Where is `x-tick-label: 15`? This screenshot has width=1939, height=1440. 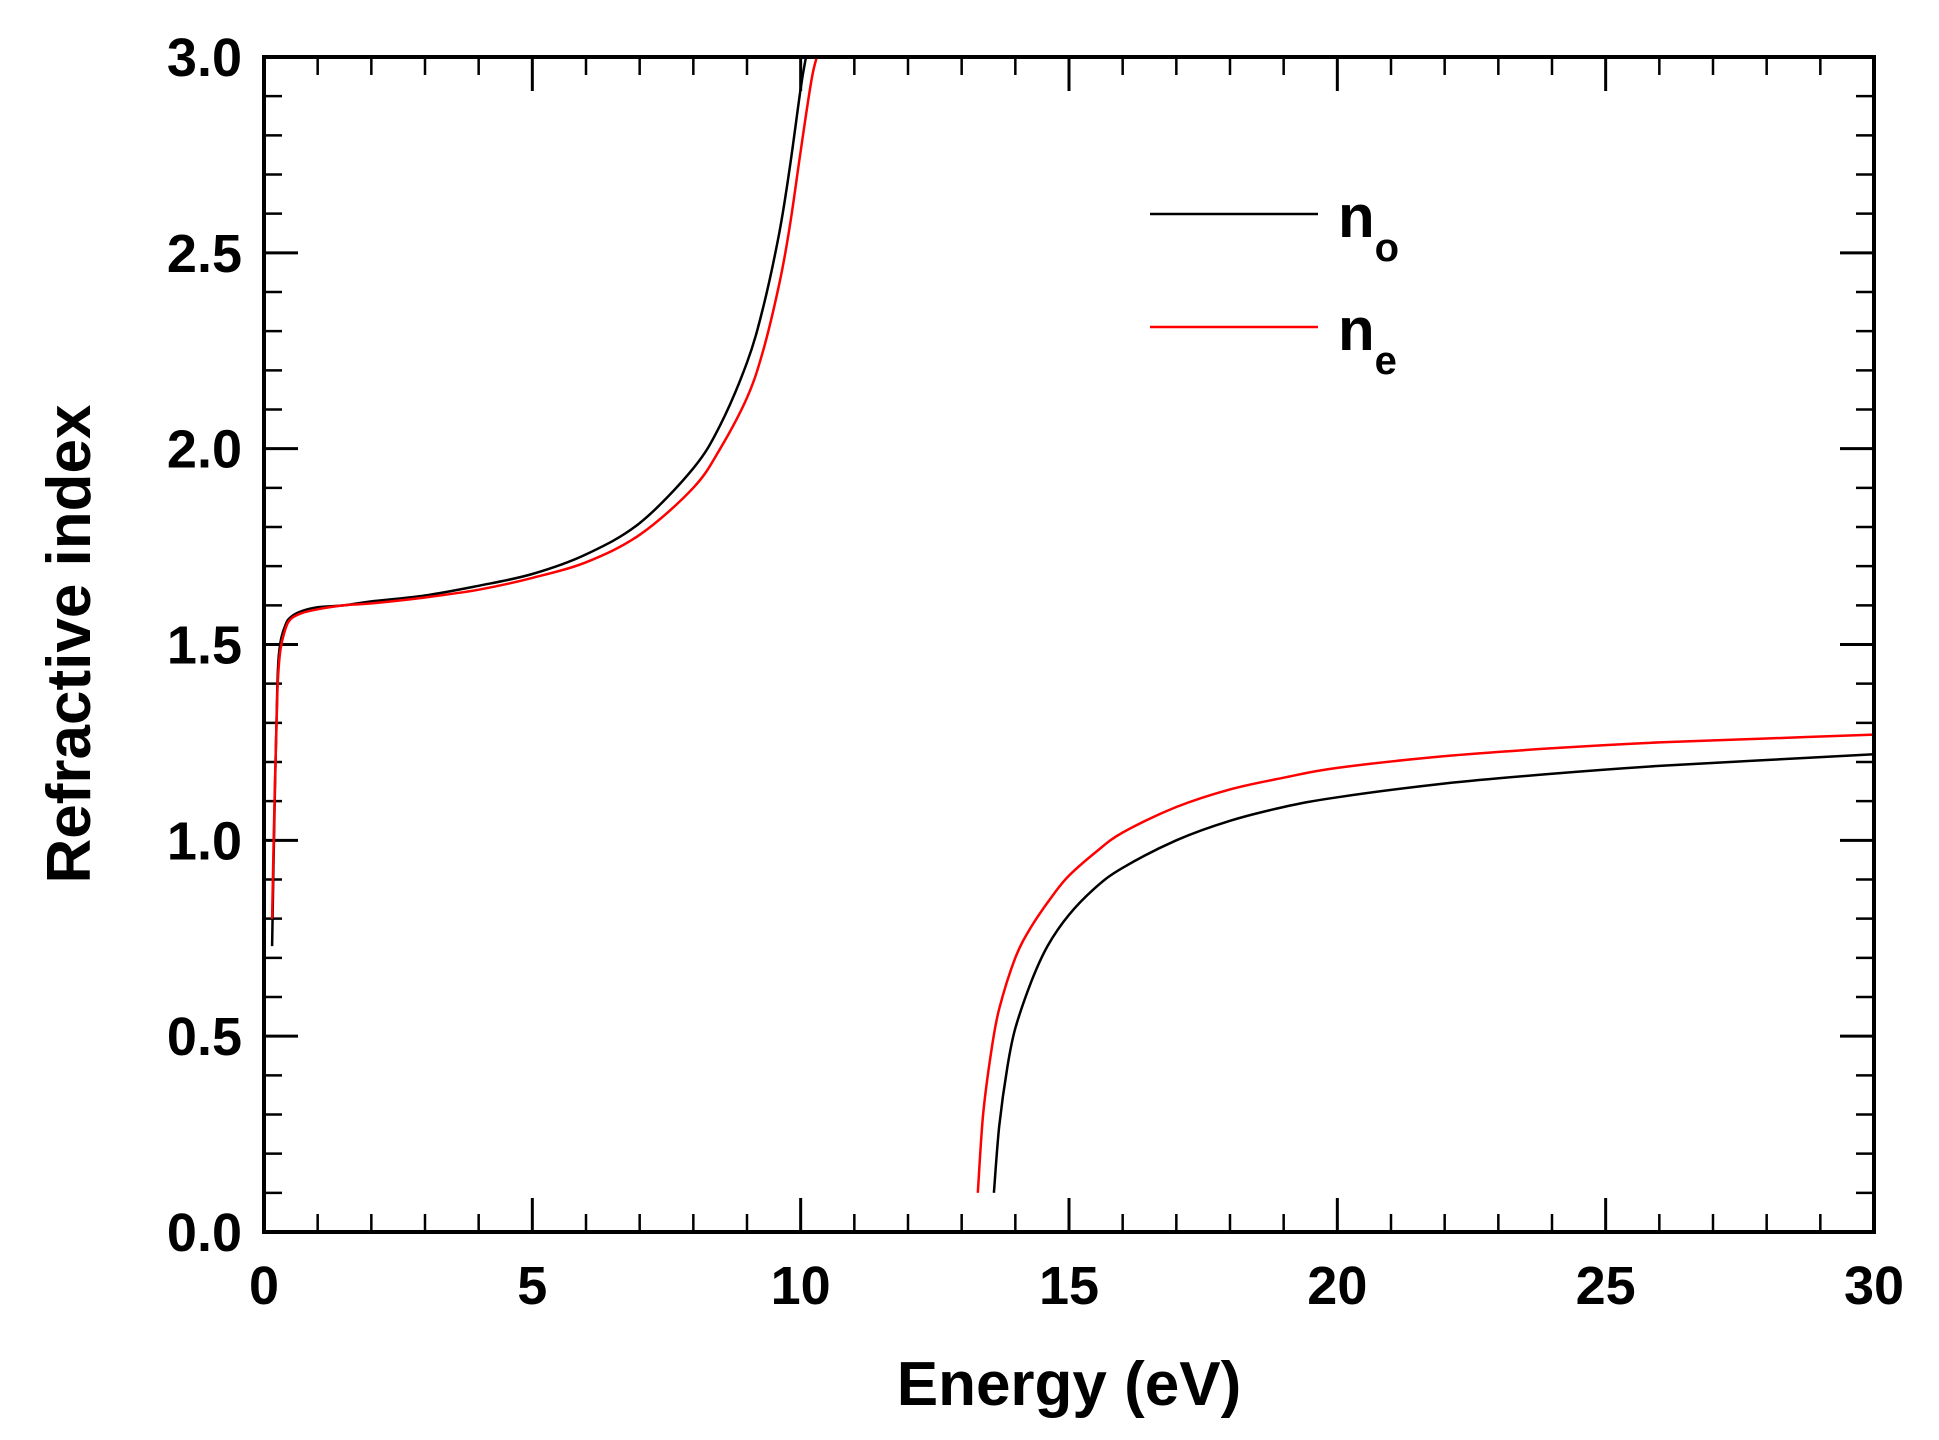 x-tick-label: 15 is located at coordinates (1069, 1286).